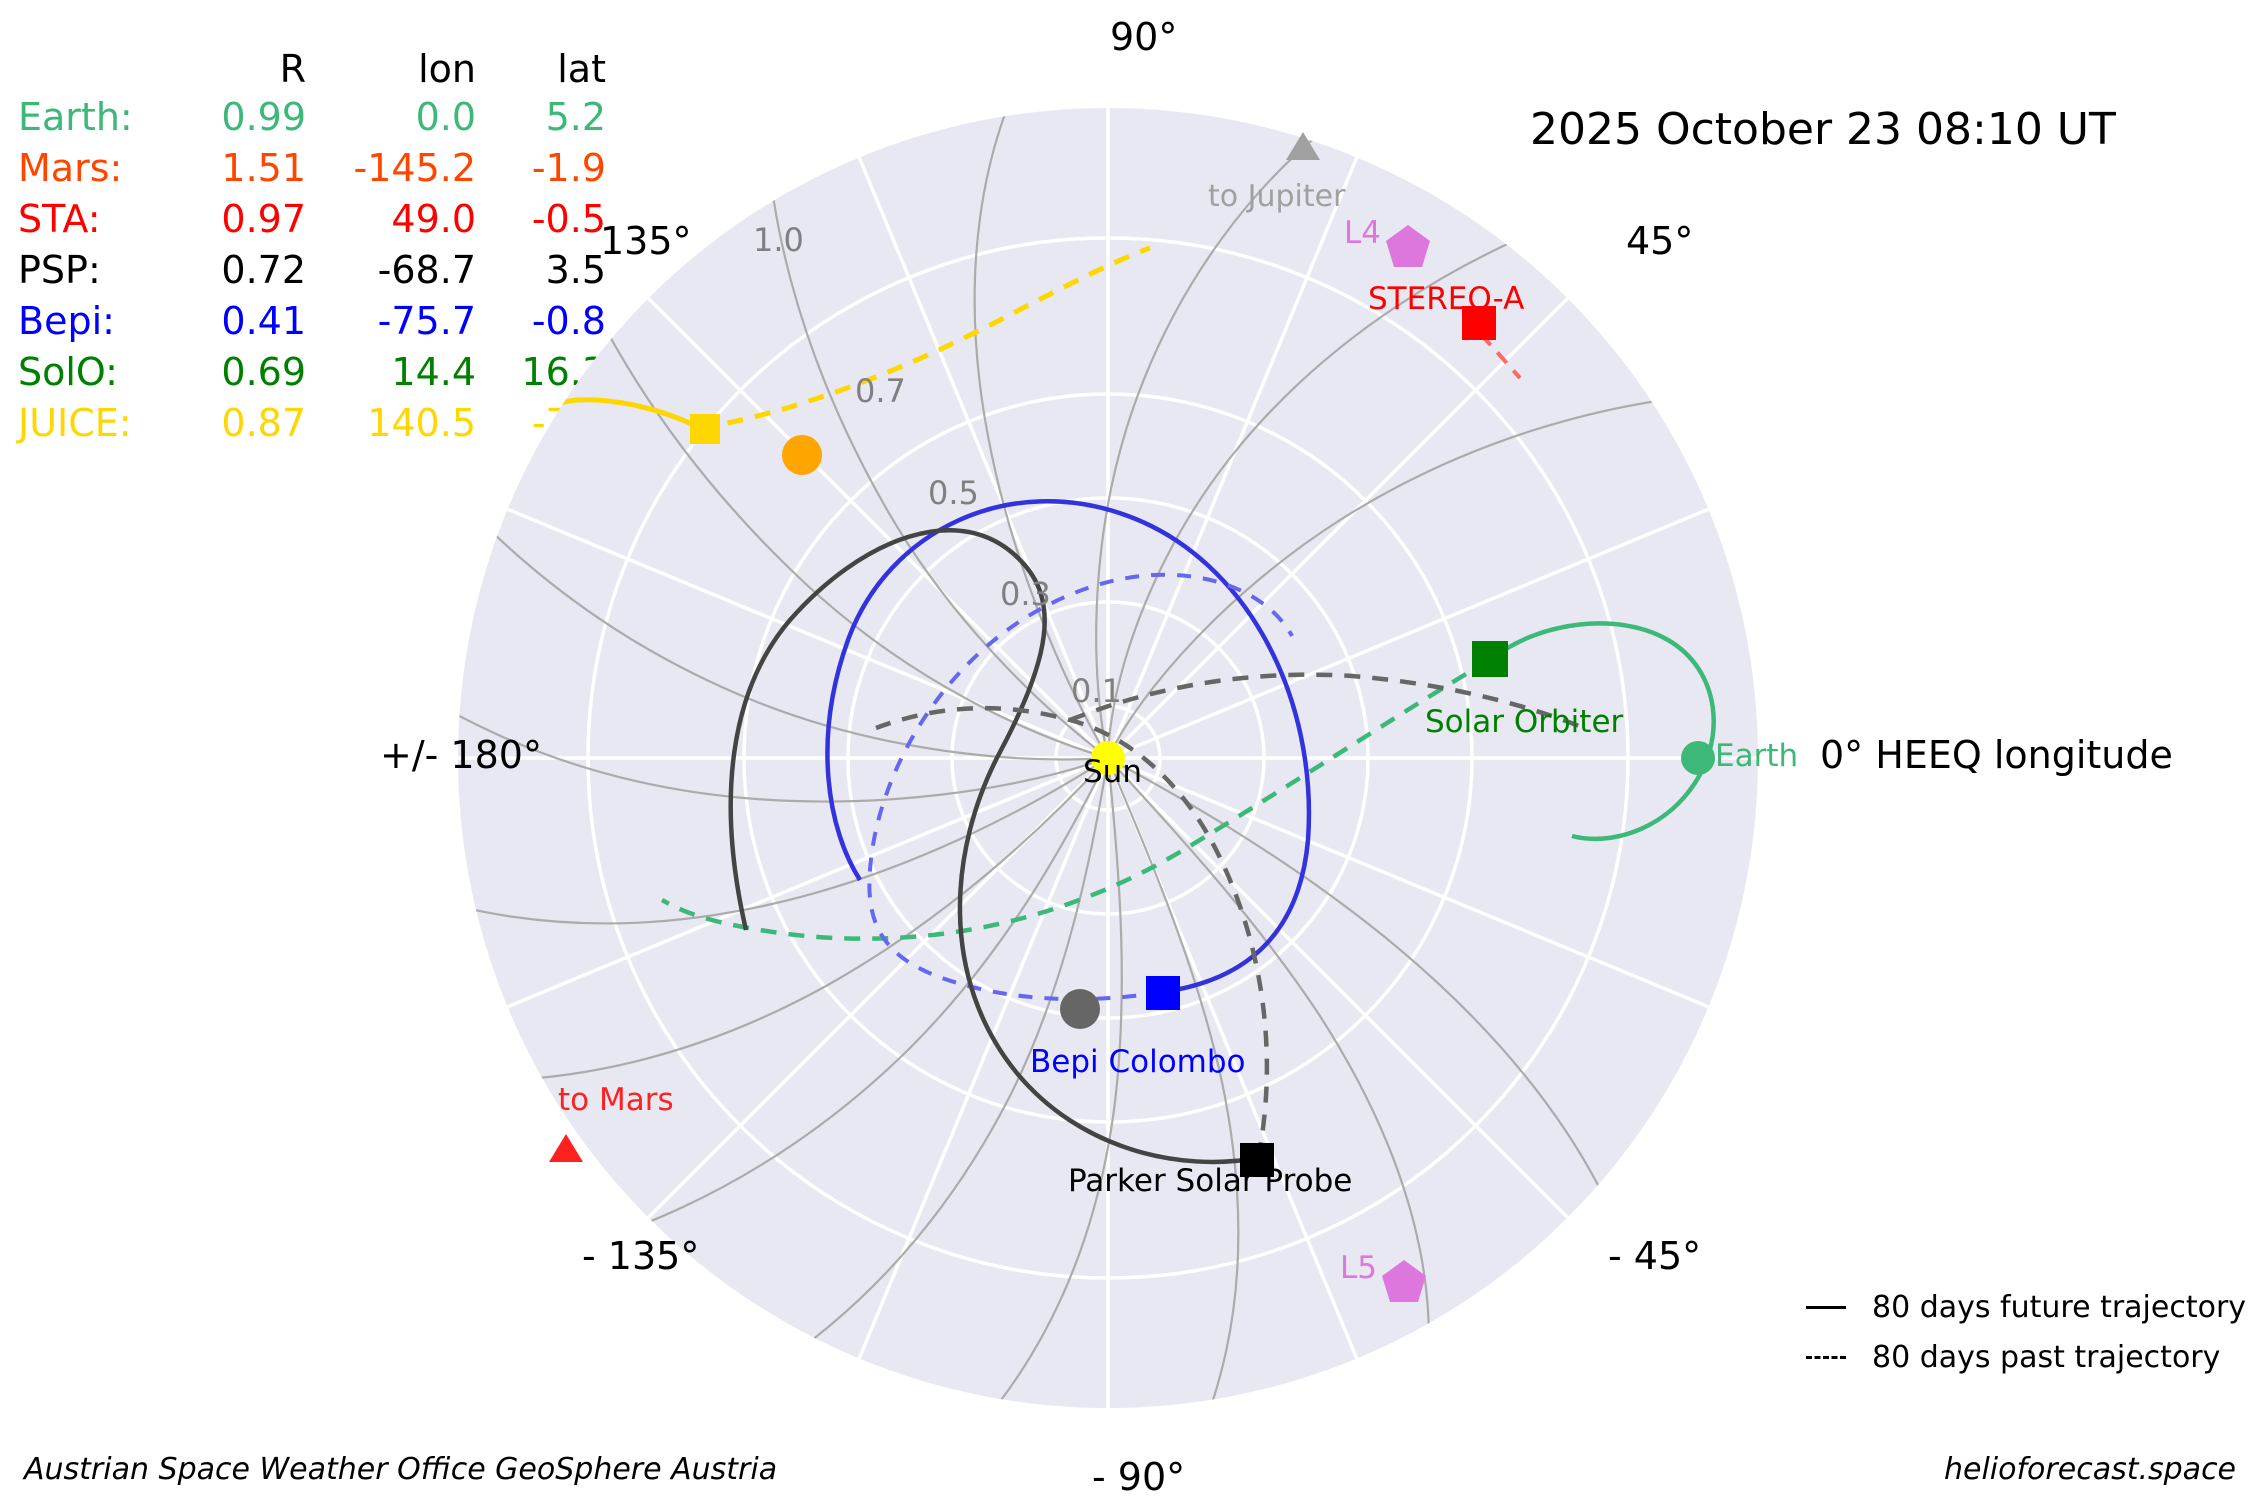  I want to click on row-lon-bepi: -75.7, so click(426, 321).